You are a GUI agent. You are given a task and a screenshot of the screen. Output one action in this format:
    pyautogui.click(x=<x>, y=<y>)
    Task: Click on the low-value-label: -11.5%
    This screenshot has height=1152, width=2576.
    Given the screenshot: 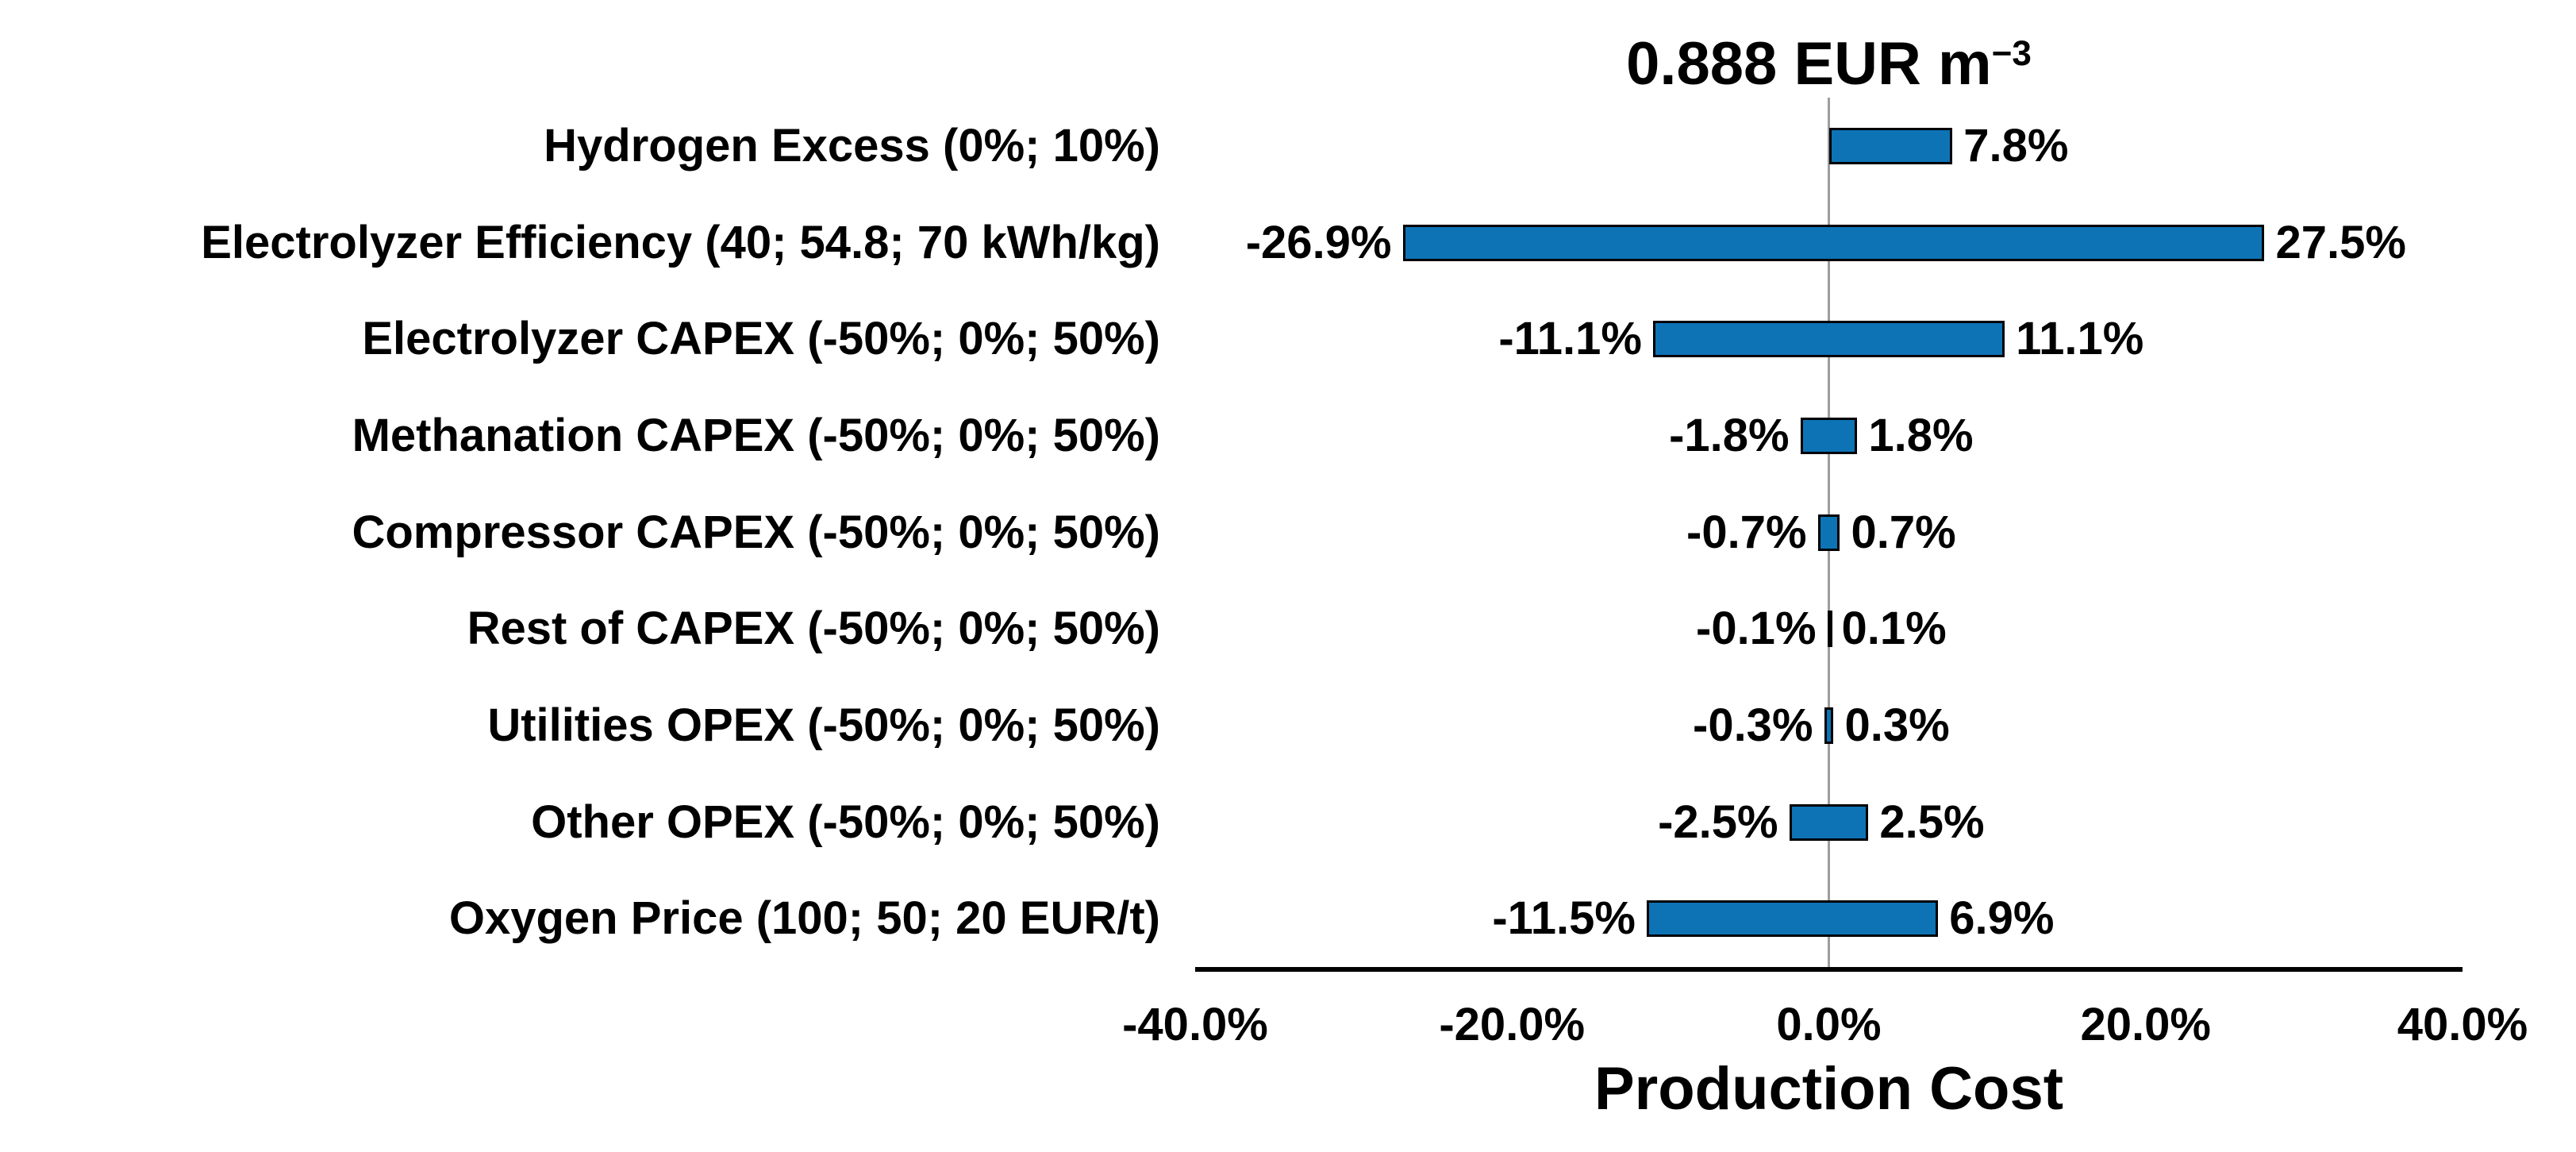 What is the action you would take?
    pyautogui.click(x=1564, y=919)
    